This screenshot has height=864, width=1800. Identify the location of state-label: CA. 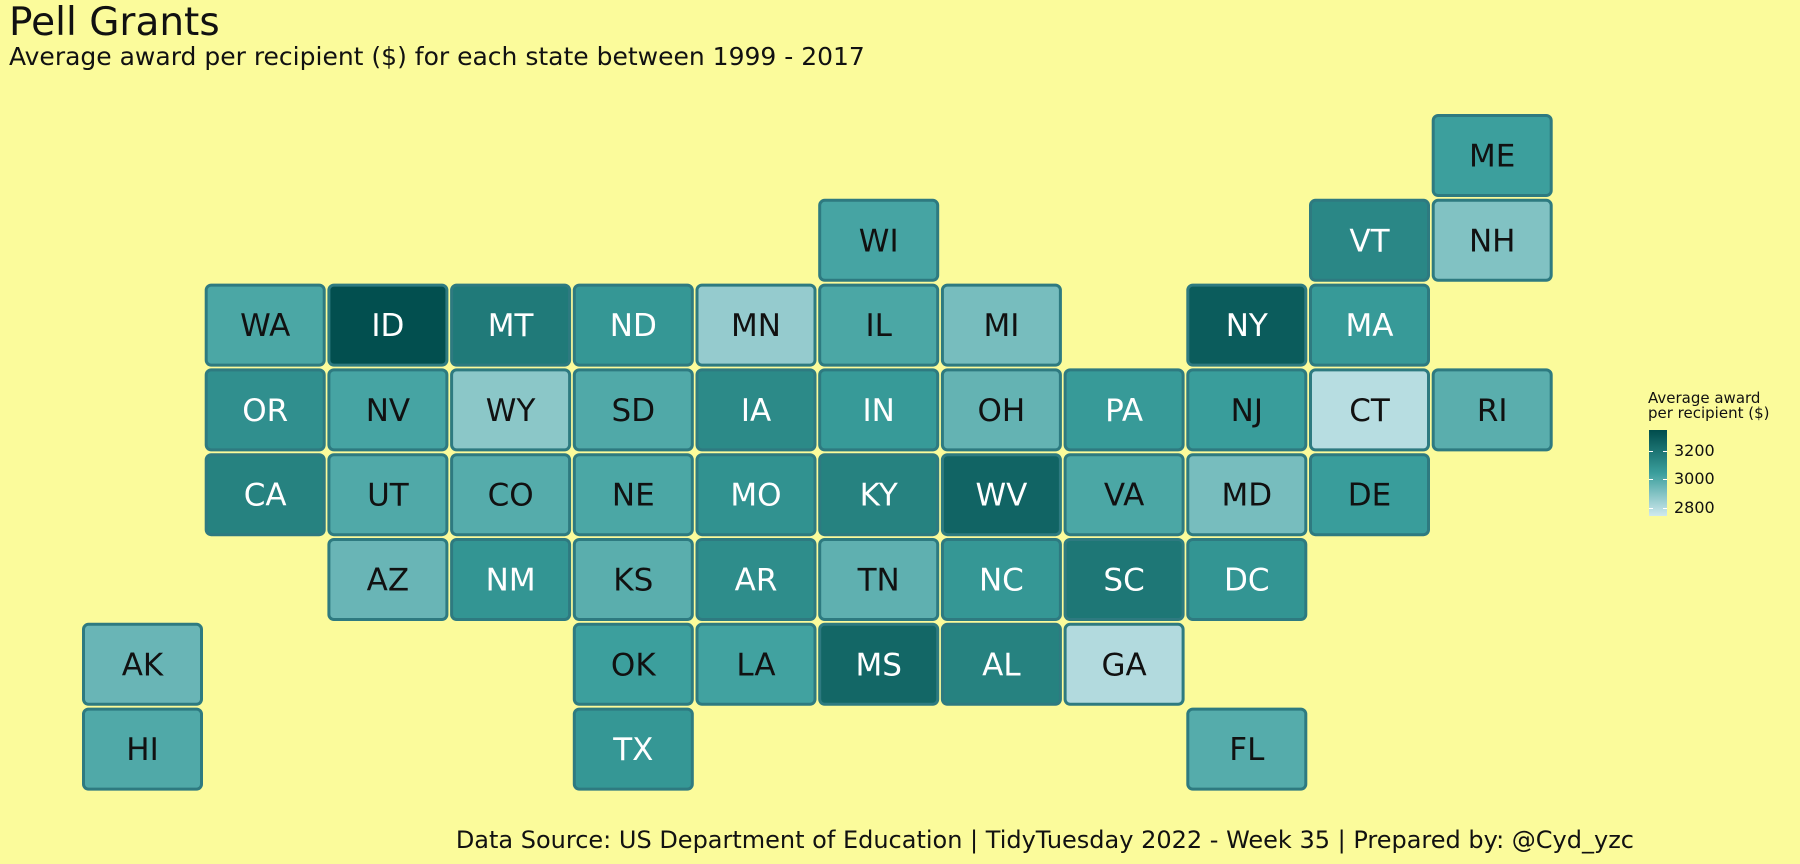
(265, 496).